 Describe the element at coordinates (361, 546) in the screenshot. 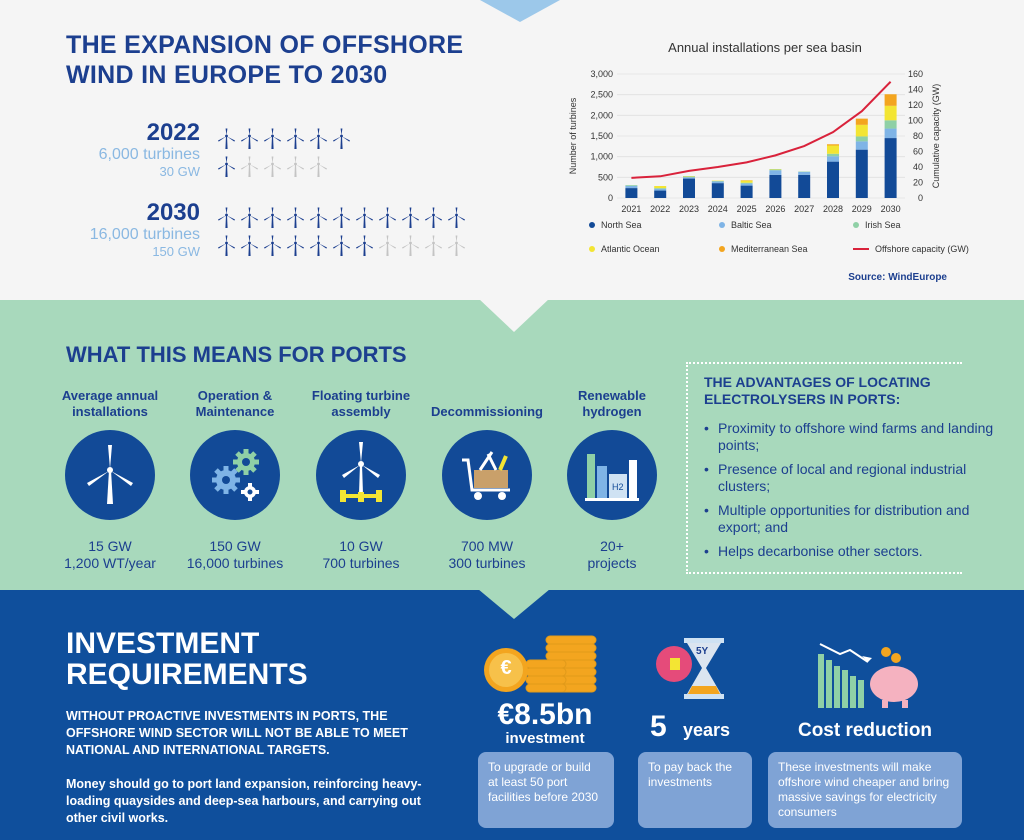

I see `port-value: 10 GW` at that location.